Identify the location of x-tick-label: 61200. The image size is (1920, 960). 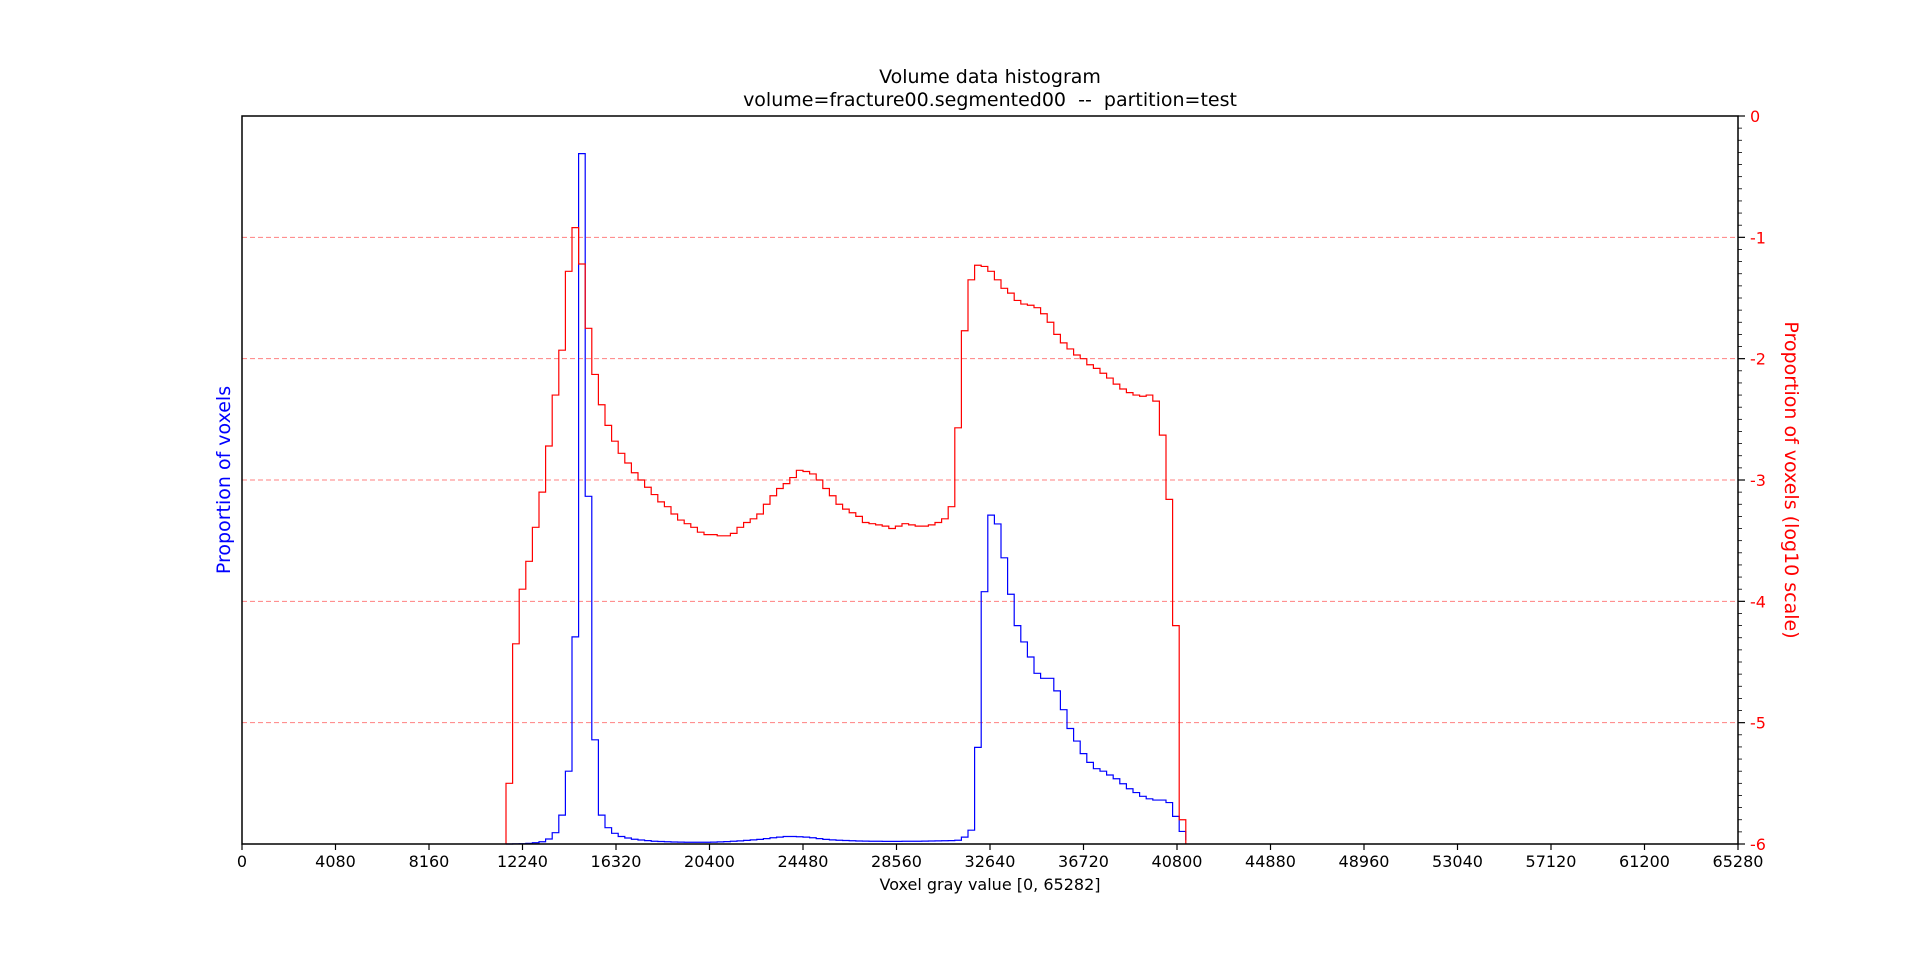
(1644, 861).